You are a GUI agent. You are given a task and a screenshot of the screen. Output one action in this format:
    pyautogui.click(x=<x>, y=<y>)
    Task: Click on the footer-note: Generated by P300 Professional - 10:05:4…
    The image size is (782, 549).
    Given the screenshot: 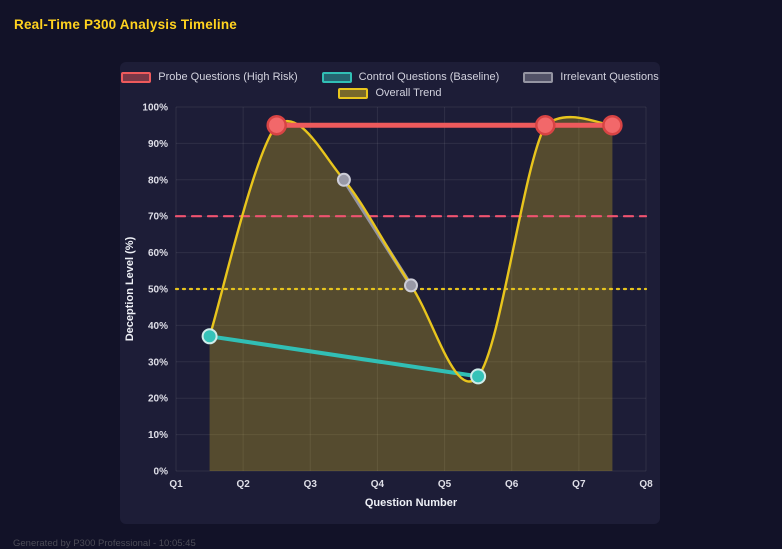 What is the action you would take?
    pyautogui.click(x=104, y=543)
    